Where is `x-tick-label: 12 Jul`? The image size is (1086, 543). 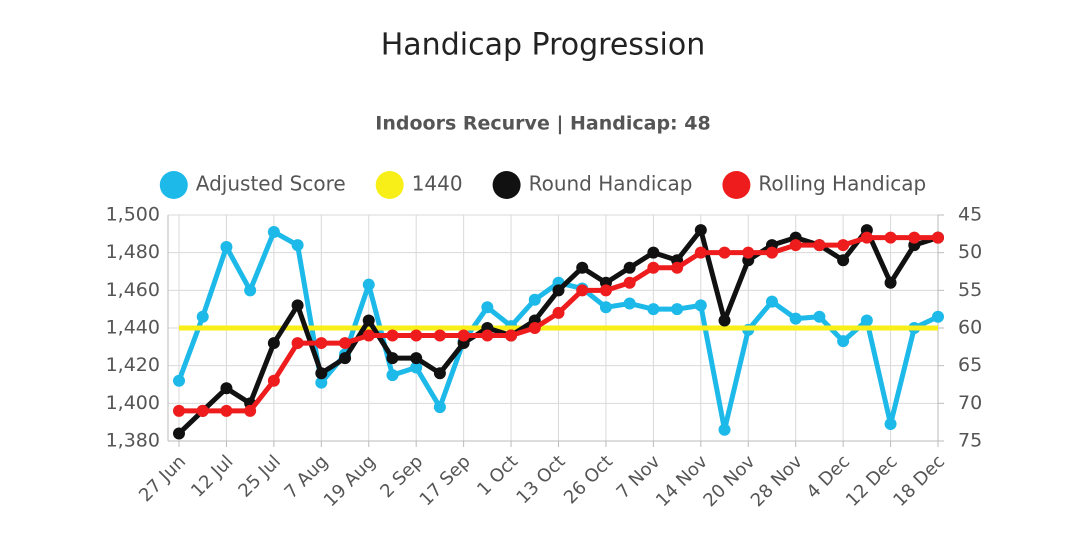 x-tick-label: 12 Jul is located at coordinates (212, 476).